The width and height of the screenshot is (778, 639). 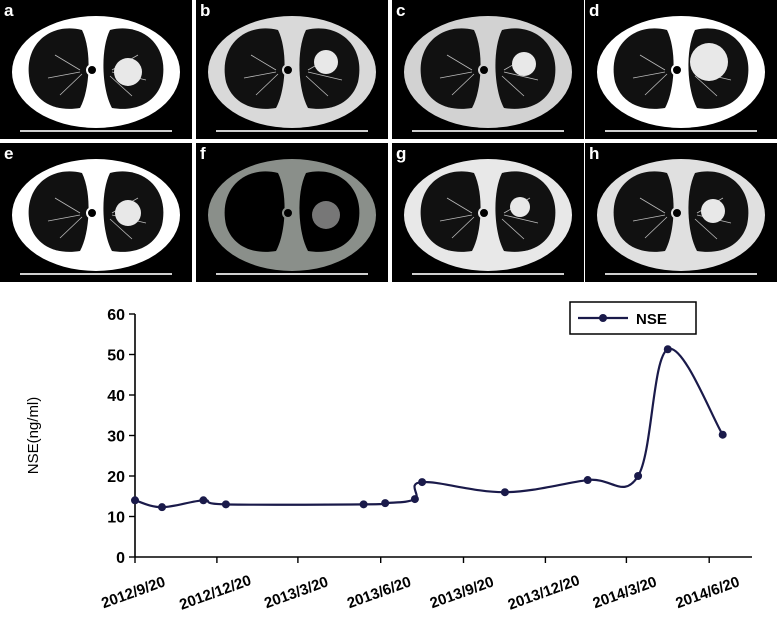 What do you see at coordinates (9, 153) in the screenshot?
I see `panel-label-e: e` at bounding box center [9, 153].